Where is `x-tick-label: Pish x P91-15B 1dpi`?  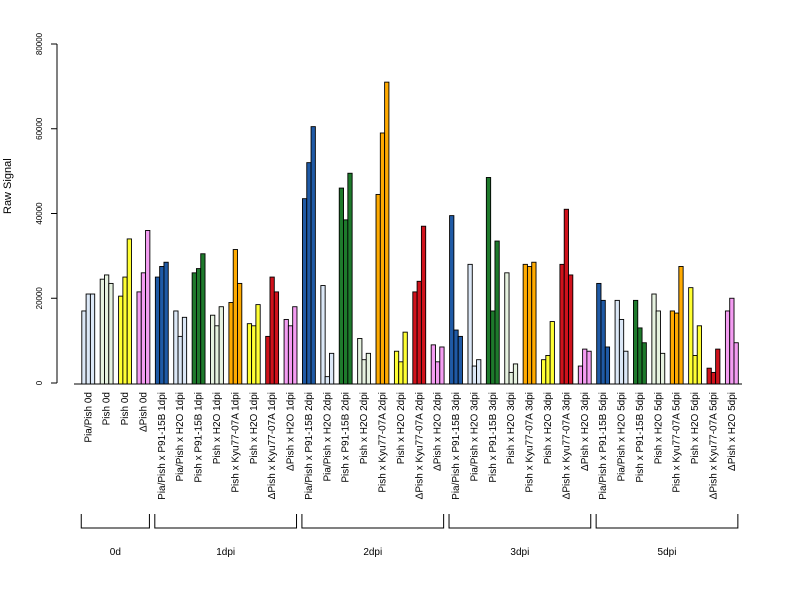 x-tick-label: Pish x P91-15B 1dpi is located at coordinates (199, 437).